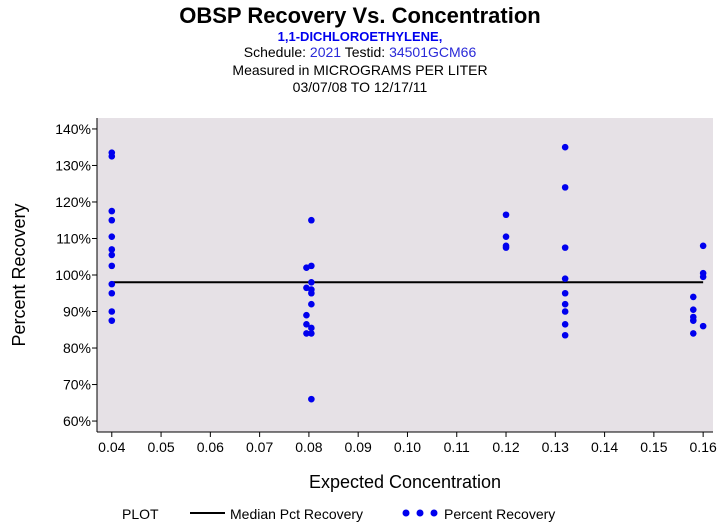 This screenshot has height=528, width=720. Describe the element at coordinates (160, 447) in the screenshot. I see `x-tick-label: 0.05` at that location.